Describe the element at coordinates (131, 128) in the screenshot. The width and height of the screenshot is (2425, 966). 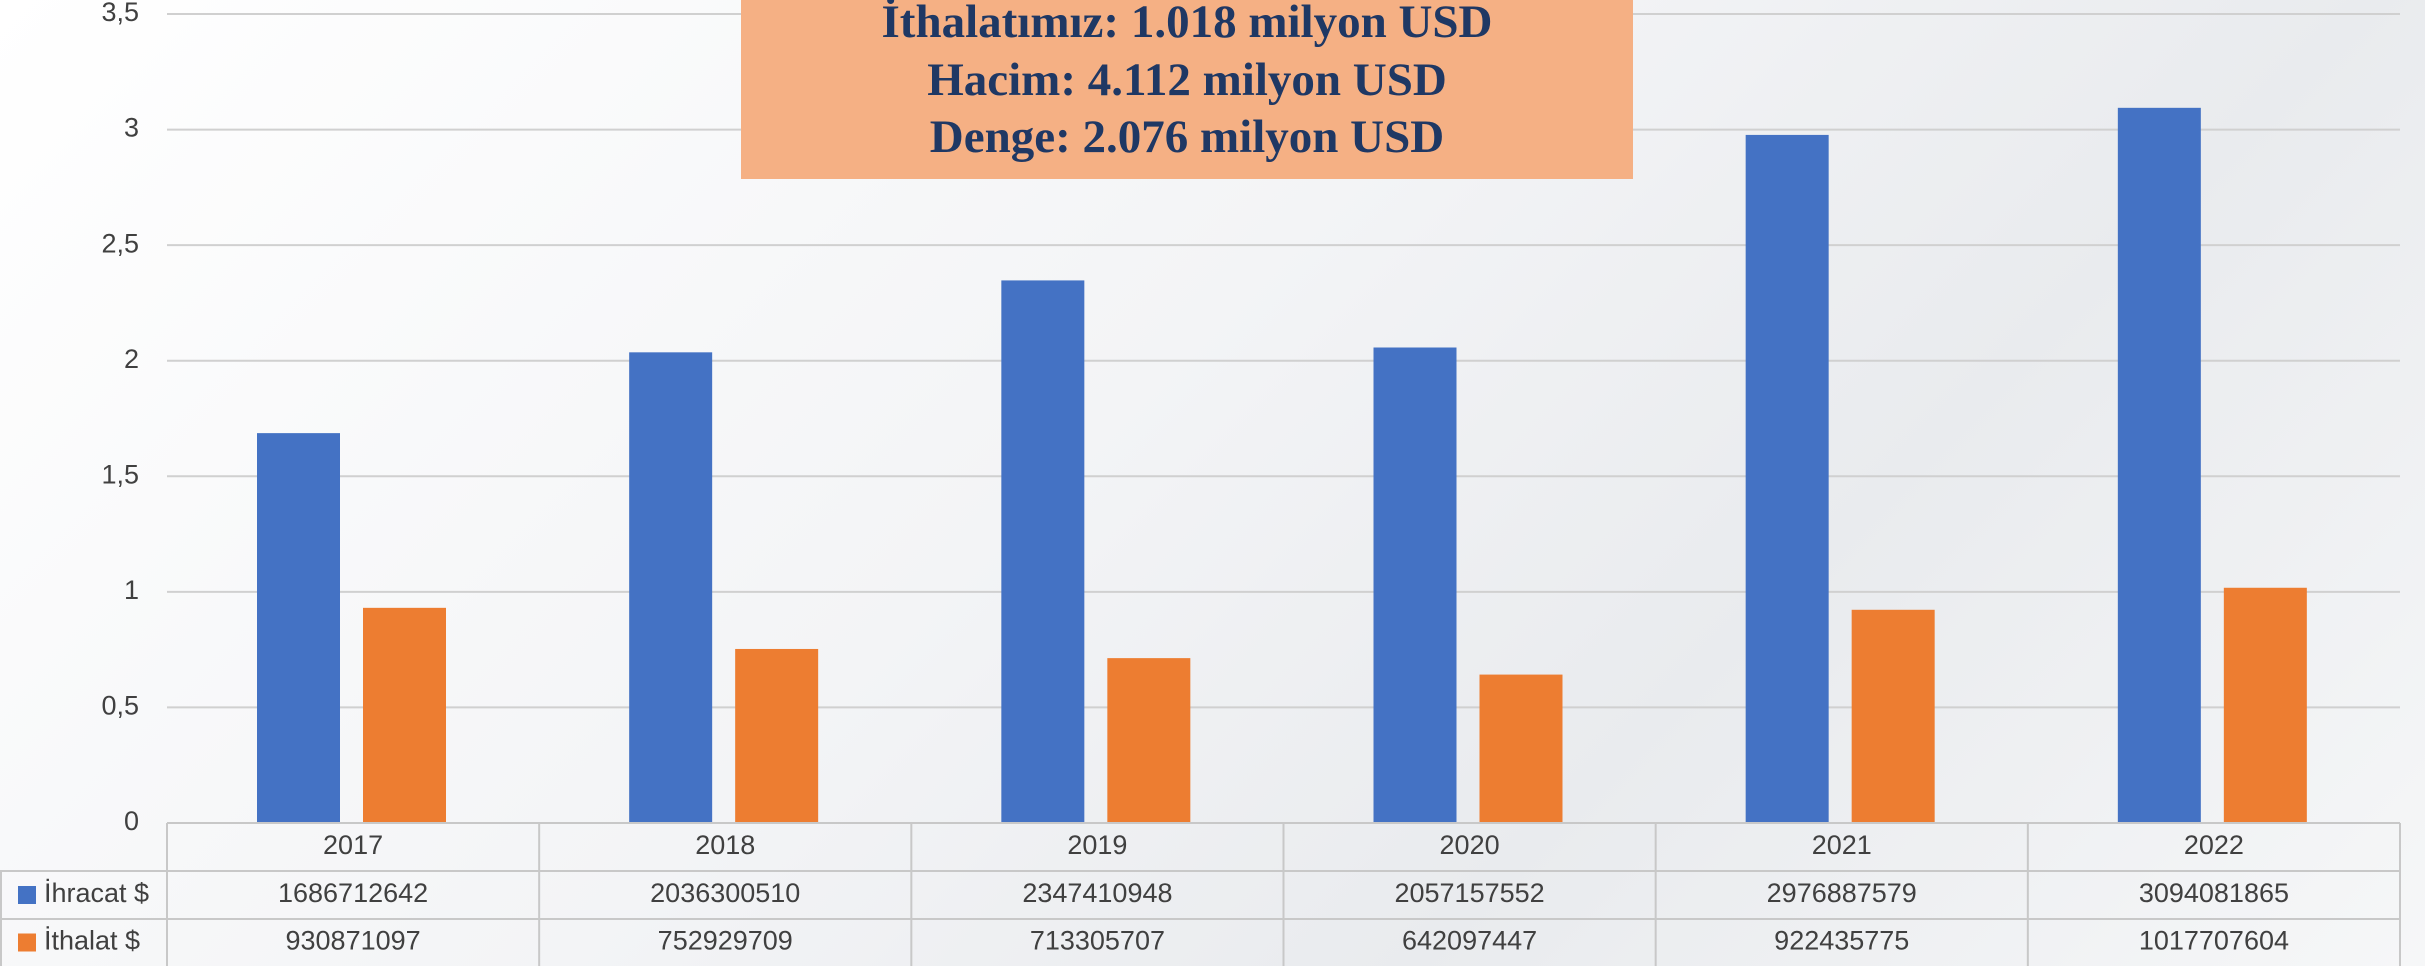
I see `y-tick-label: 3` at that location.